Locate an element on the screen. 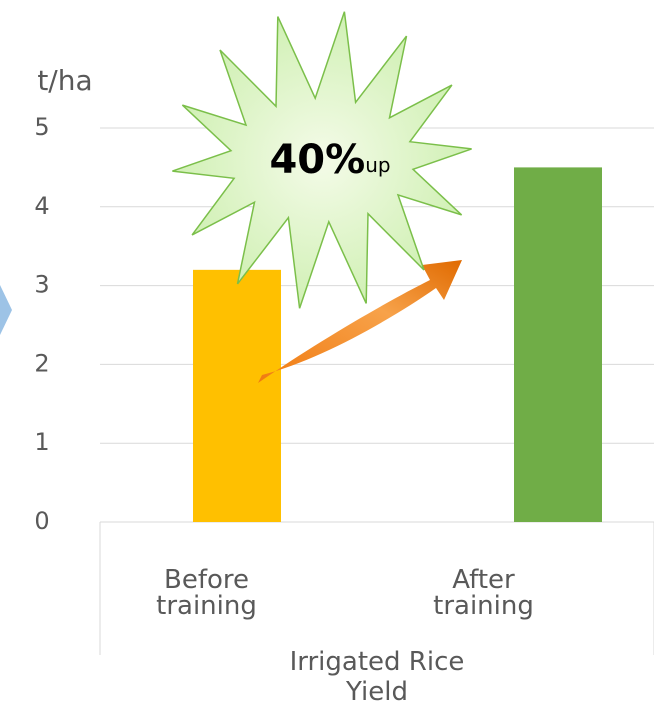 The height and width of the screenshot is (707, 654). arrow is located at coordinates (360, 321).